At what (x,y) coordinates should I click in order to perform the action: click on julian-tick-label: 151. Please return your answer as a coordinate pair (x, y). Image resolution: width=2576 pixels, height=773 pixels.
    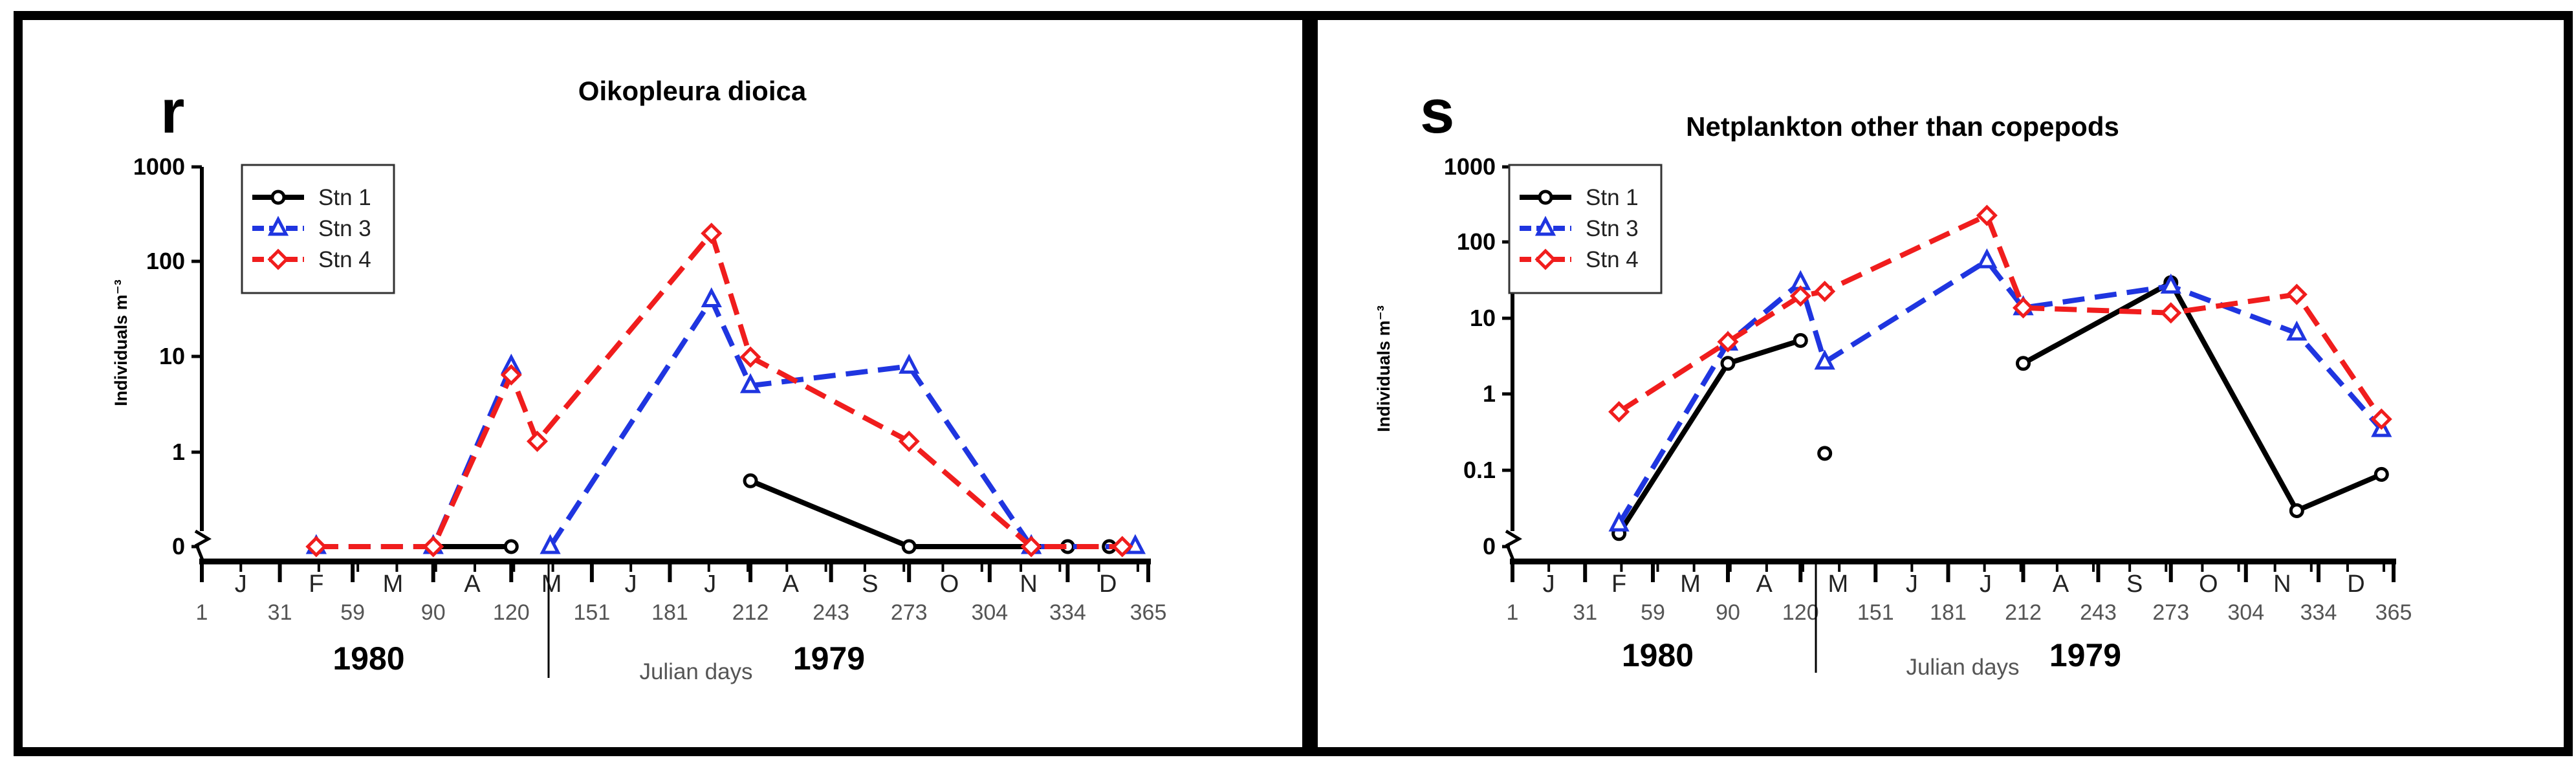
    Looking at the image, I should click on (592, 612).